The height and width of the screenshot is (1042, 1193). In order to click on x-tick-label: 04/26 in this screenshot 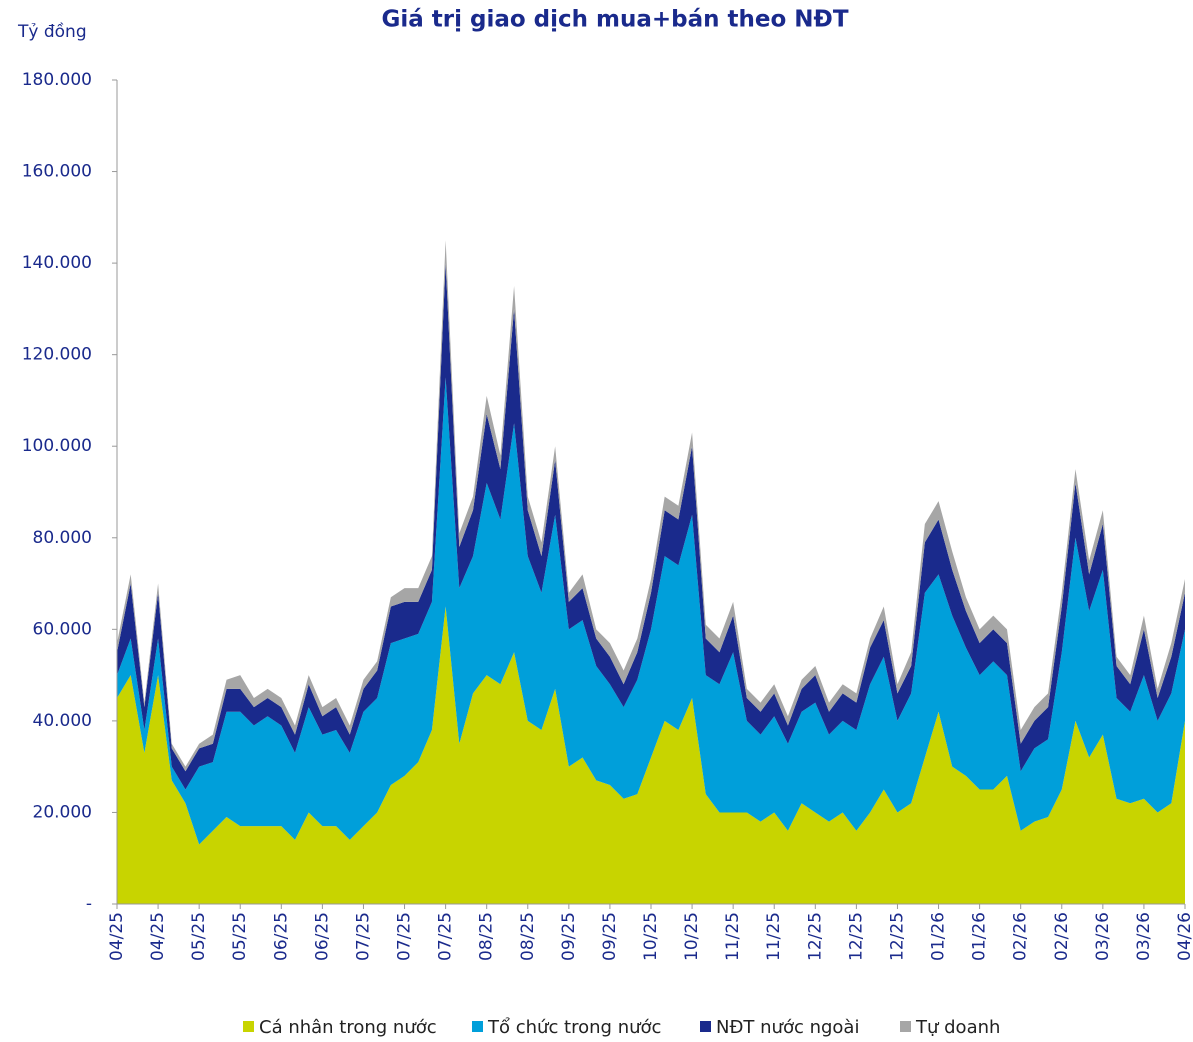, I will do `click(1184, 936)`.